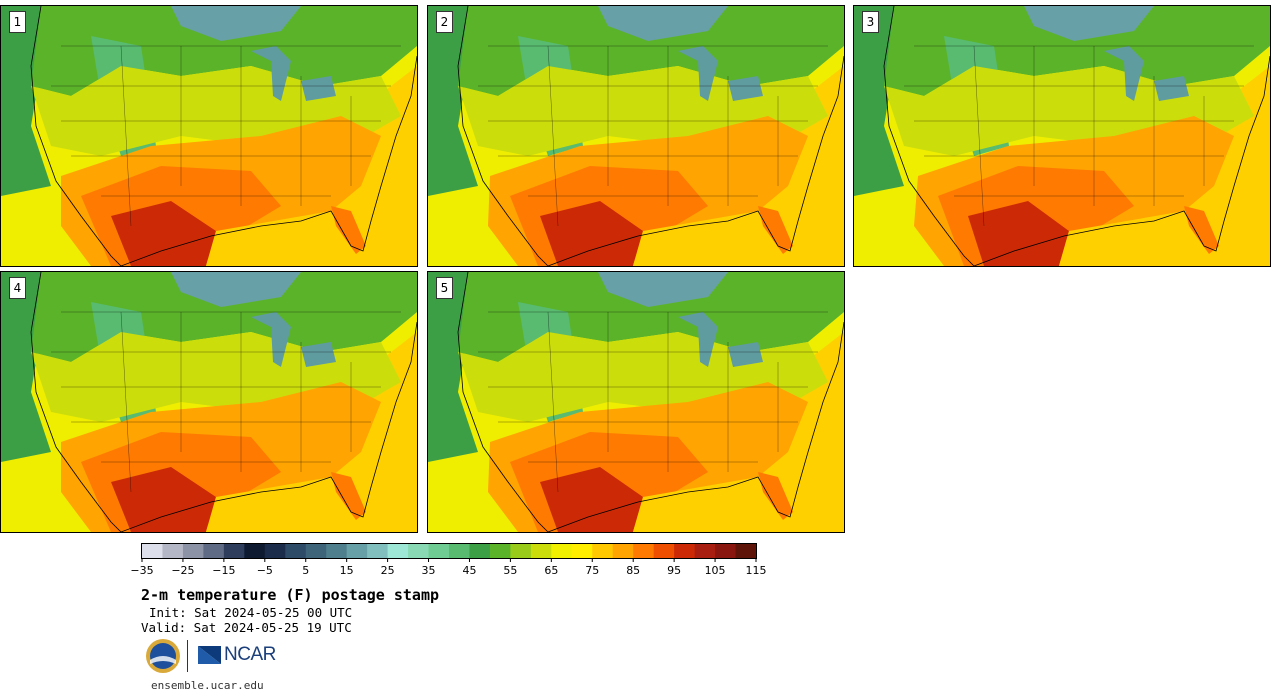 This screenshot has height=696, width=1280. Describe the element at coordinates (207, 685) in the screenshot. I see `website-url: ensemble.ucar.edu` at that location.